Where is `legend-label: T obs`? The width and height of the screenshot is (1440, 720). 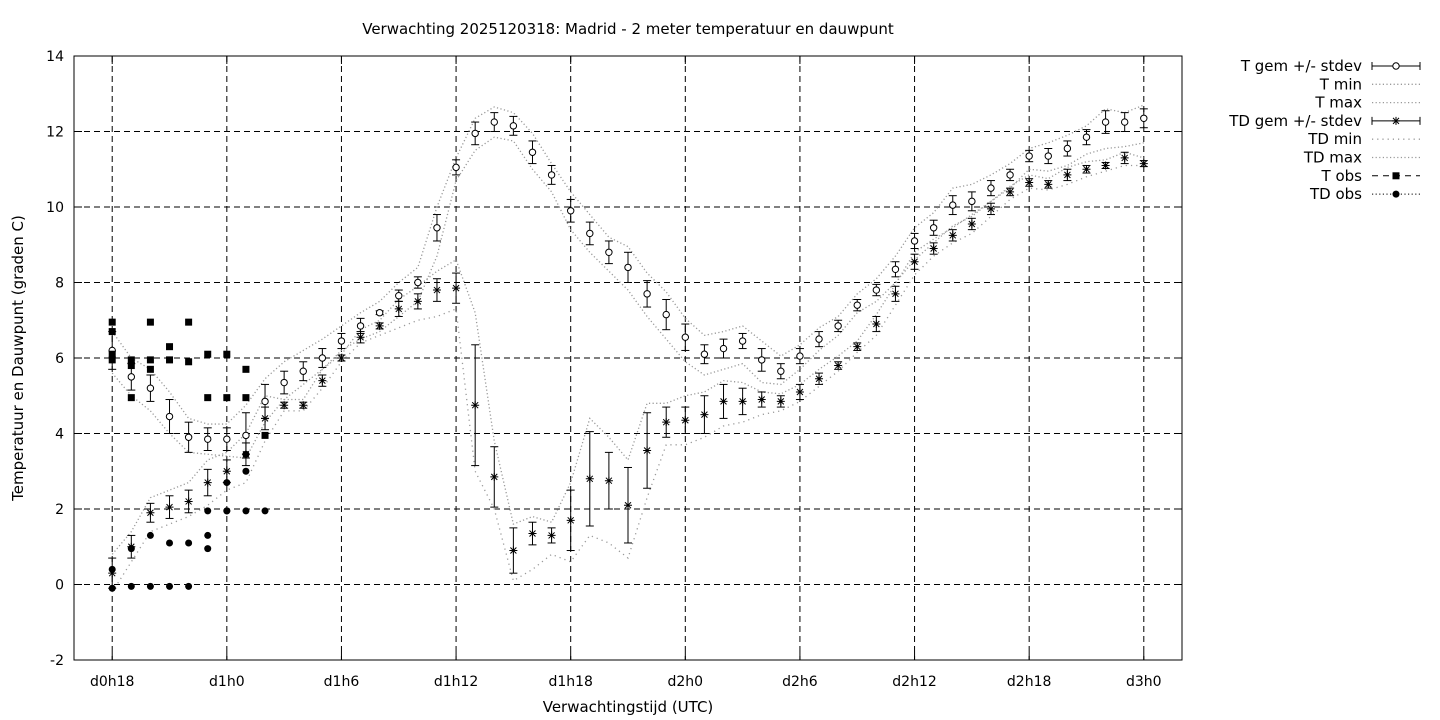
legend-label: T obs is located at coordinates (1342, 176).